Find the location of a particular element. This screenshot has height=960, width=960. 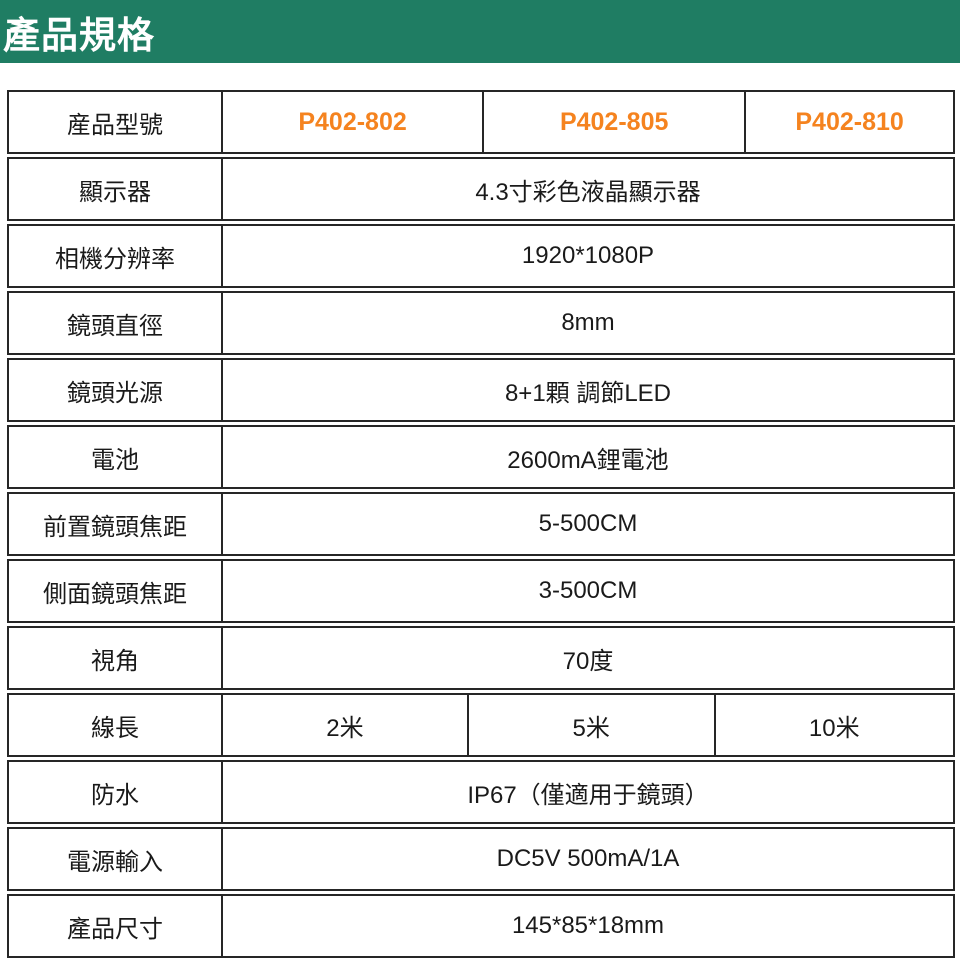

row-label-power-input: 電源輸入 is located at coordinates (116, 859).